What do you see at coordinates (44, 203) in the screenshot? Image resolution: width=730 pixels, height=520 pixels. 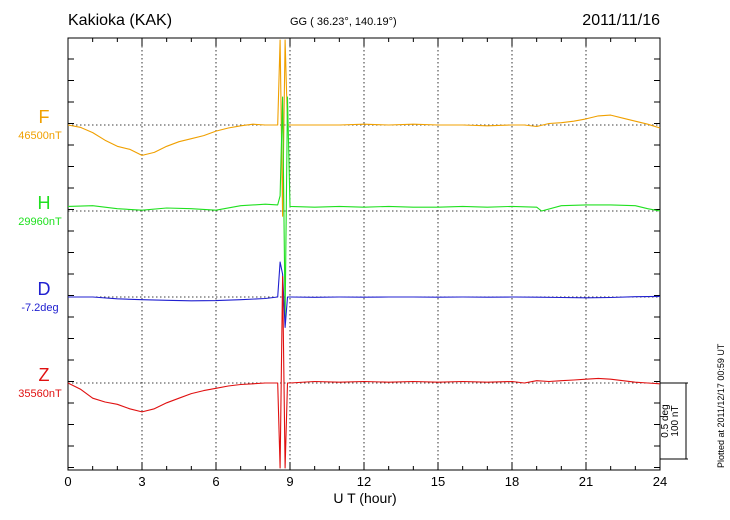 I see `series-name-h: H` at bounding box center [44, 203].